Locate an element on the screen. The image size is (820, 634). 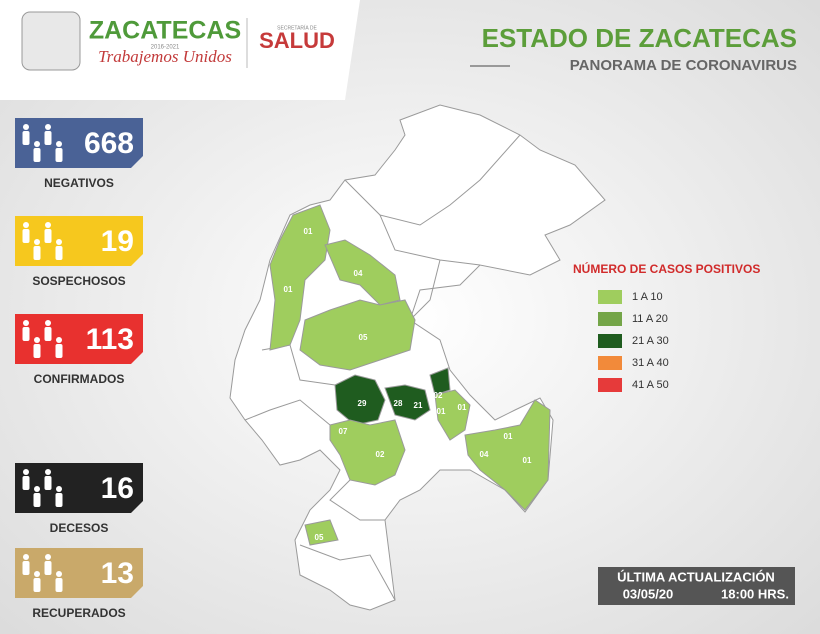
stat-value: 19 is located at coordinates (117, 241).